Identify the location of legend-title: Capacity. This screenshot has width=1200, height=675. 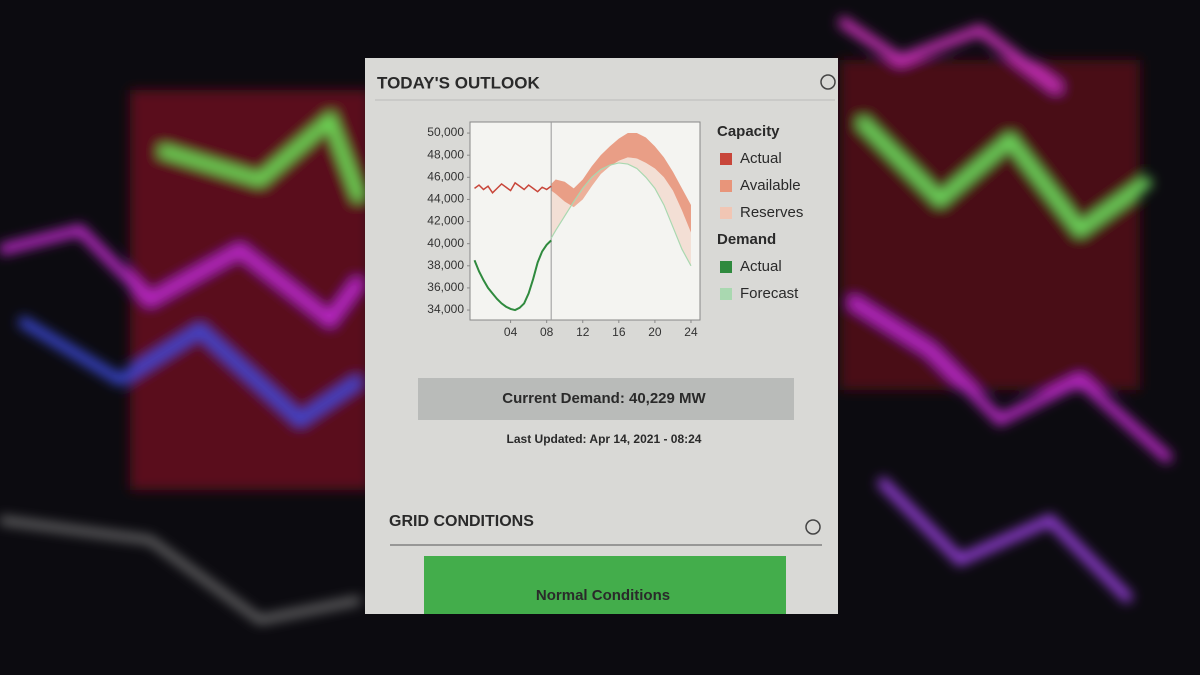
(748, 131).